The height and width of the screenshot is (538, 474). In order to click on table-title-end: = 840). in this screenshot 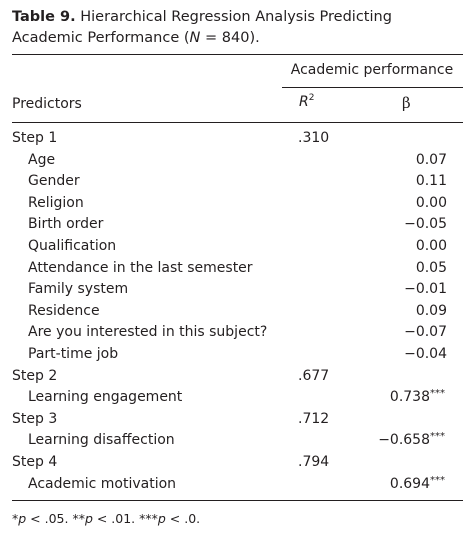, I will do `click(230, 38)`.